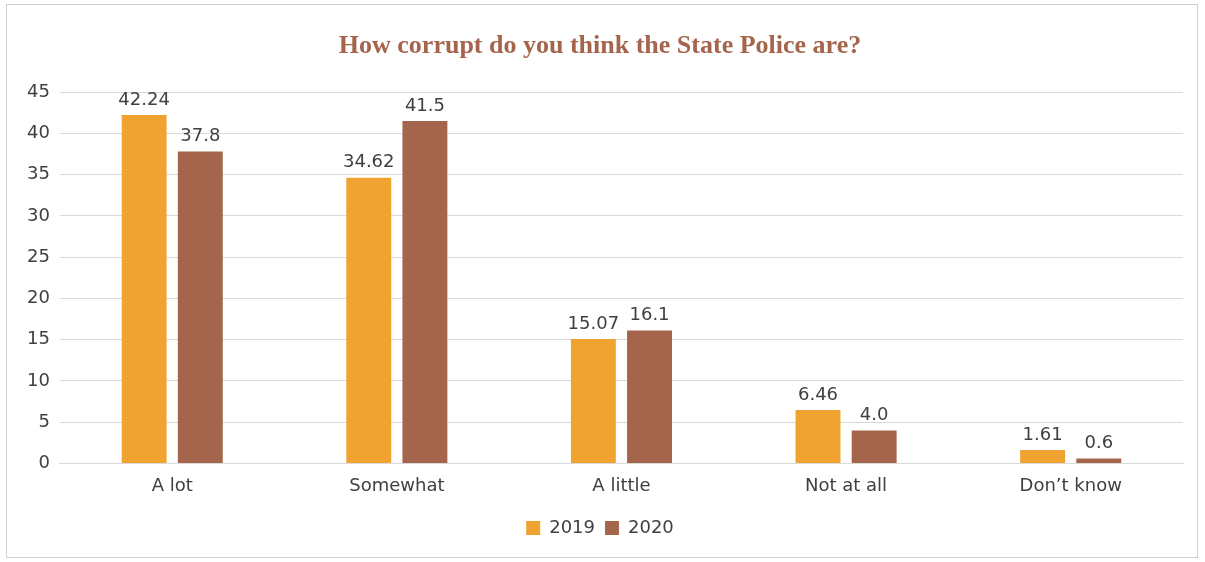  Describe the element at coordinates (44, 420) in the screenshot. I see `y-tick-label: 5` at that location.